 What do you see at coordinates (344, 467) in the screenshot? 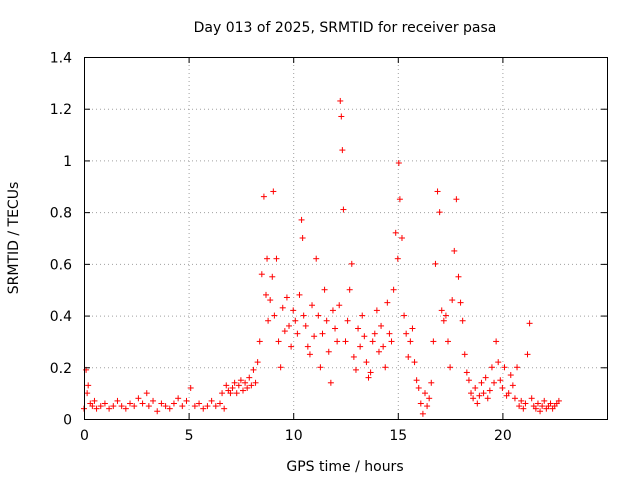
I see `x-axis-label: GPS time / hours` at bounding box center [344, 467].